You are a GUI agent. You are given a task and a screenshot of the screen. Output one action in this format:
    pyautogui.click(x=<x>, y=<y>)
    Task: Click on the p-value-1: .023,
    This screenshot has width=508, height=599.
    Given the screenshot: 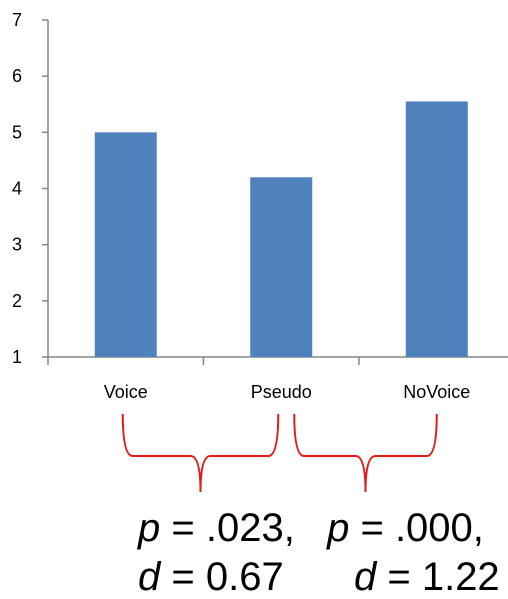 What is the action you would take?
    pyautogui.click(x=250, y=528)
    